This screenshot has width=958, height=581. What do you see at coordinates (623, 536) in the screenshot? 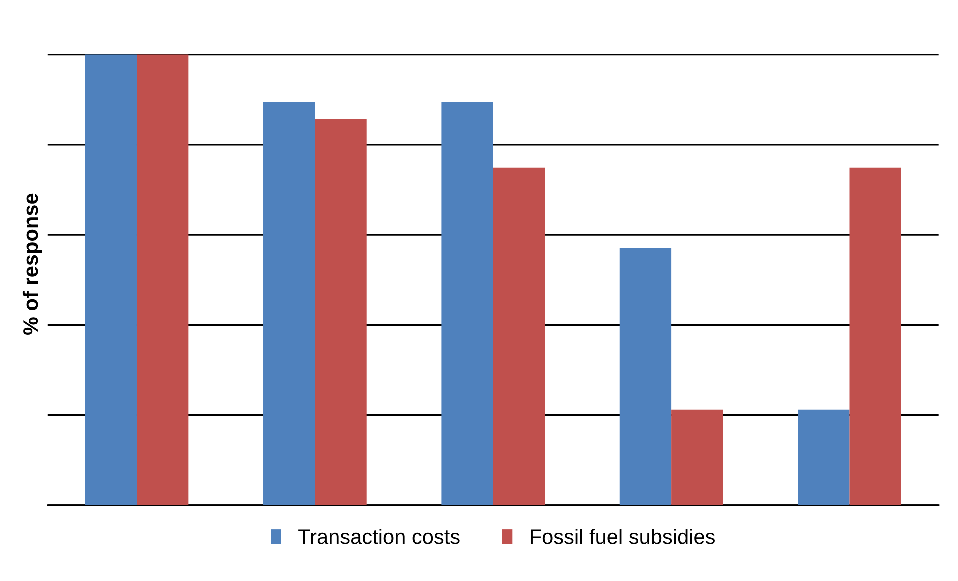
I see `legend-label: Fossil fuel subsidies` at bounding box center [623, 536].